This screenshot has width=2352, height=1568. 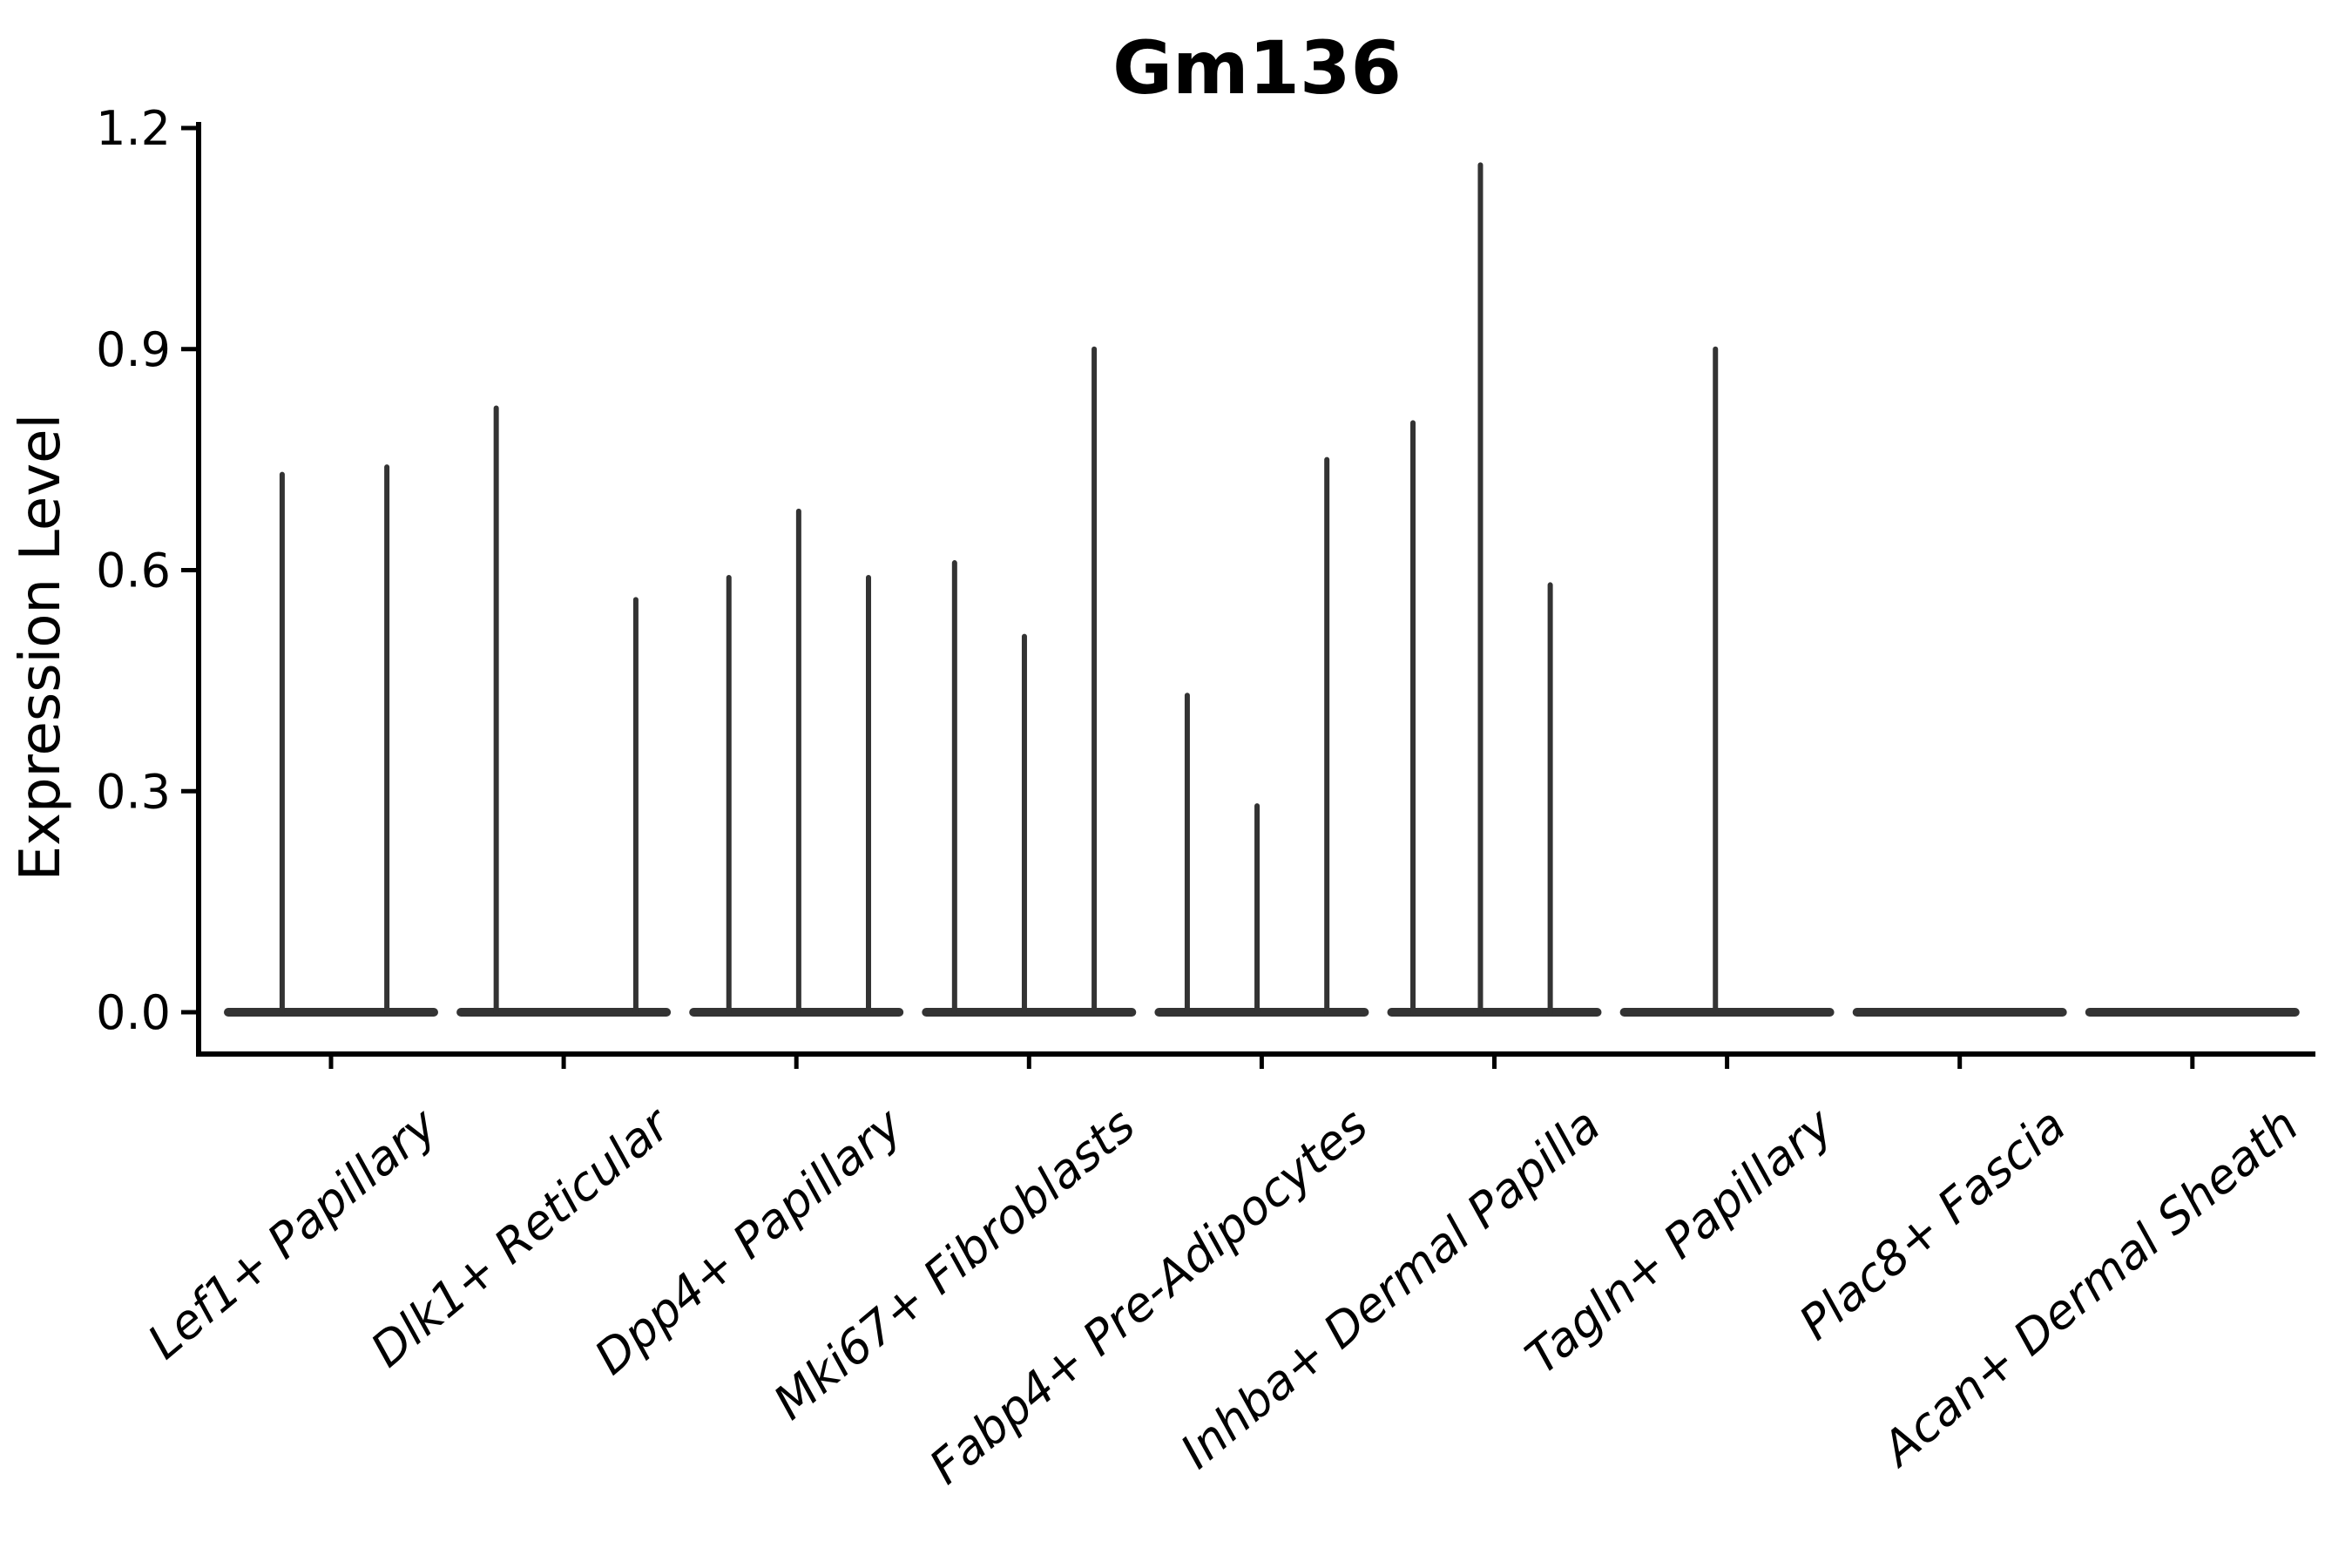 I want to click on y-tick-label: 0.6, so click(x=134, y=571).